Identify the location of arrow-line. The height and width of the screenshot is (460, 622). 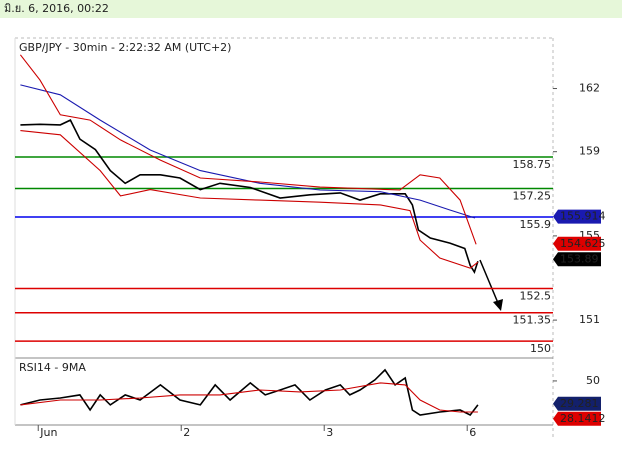
(489, 281).